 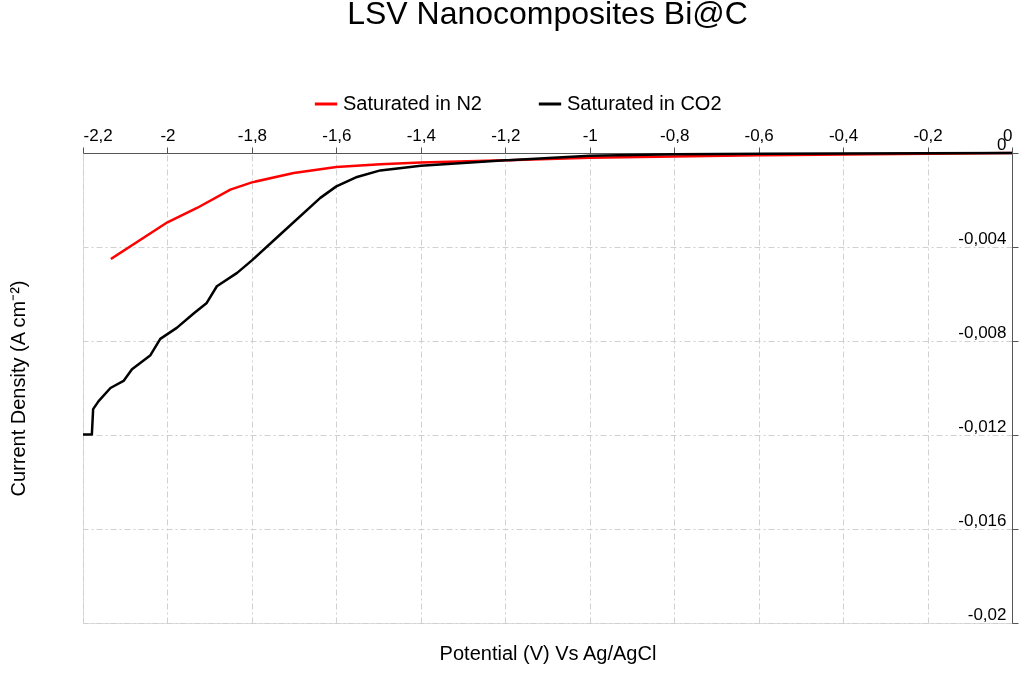 What do you see at coordinates (17, 388) in the screenshot?
I see `y-axis-title: Current Density (A cm⁻²)` at bounding box center [17, 388].